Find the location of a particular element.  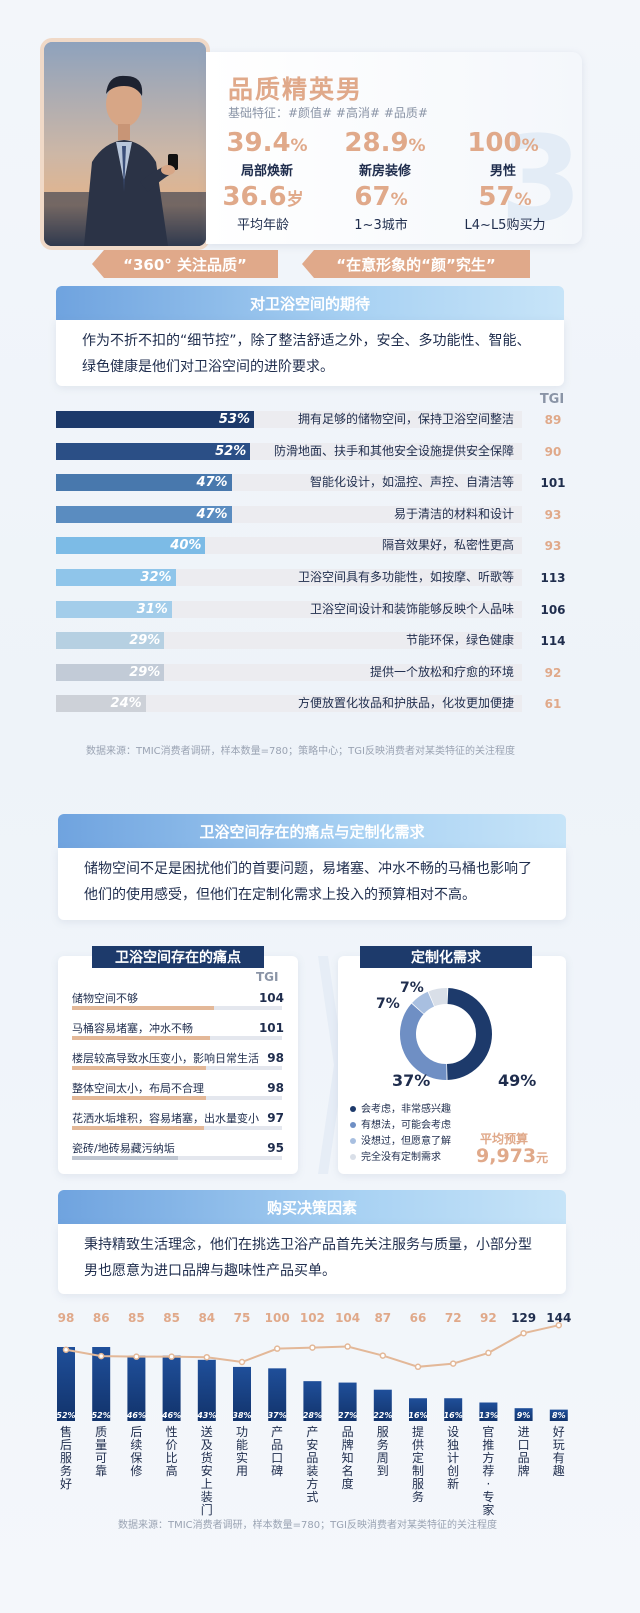

expectation-label: 拥有足够的储物空间，保持卫浴空间整洁 is located at coordinates (405, 419).